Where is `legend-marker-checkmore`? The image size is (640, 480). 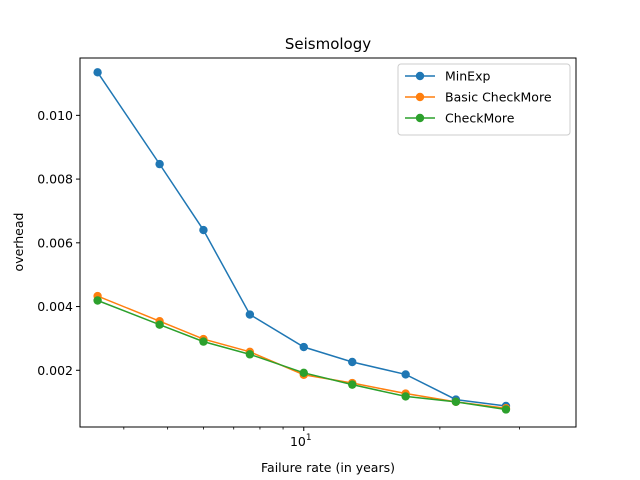
legend-marker-checkmore is located at coordinates (420, 118).